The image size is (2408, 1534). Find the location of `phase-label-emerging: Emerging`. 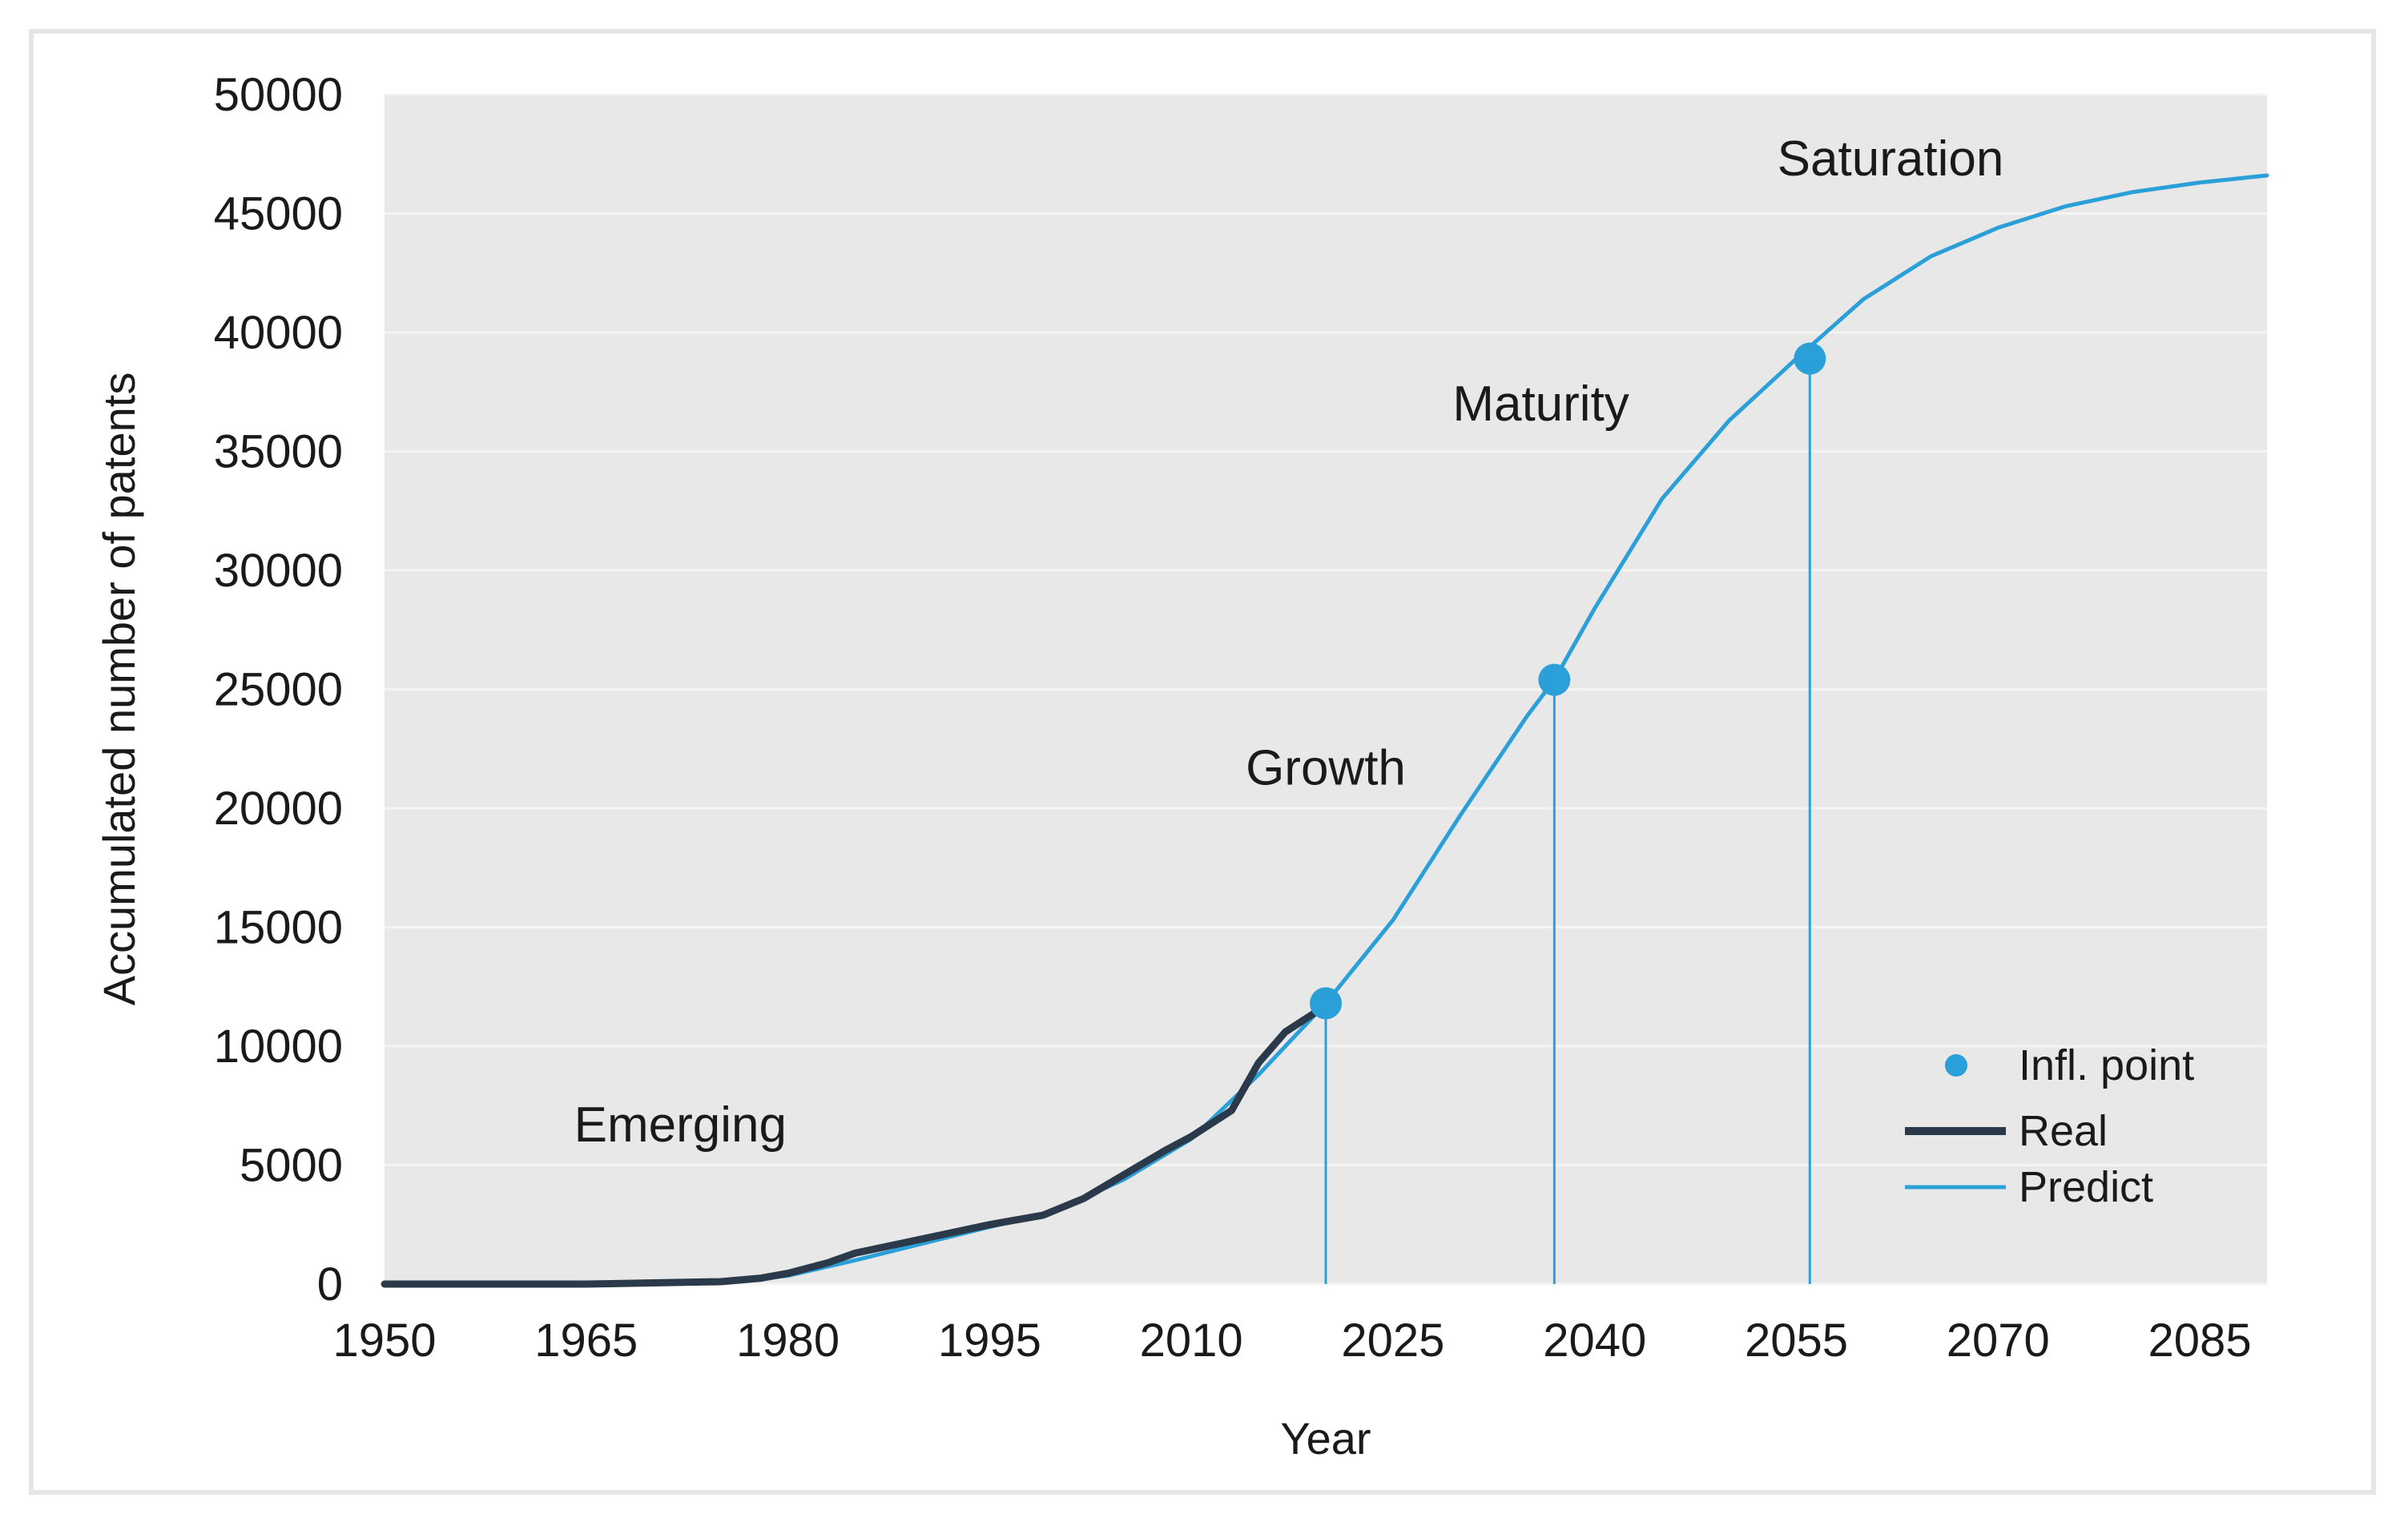

phase-label-emerging: Emerging is located at coordinates (680, 1125).